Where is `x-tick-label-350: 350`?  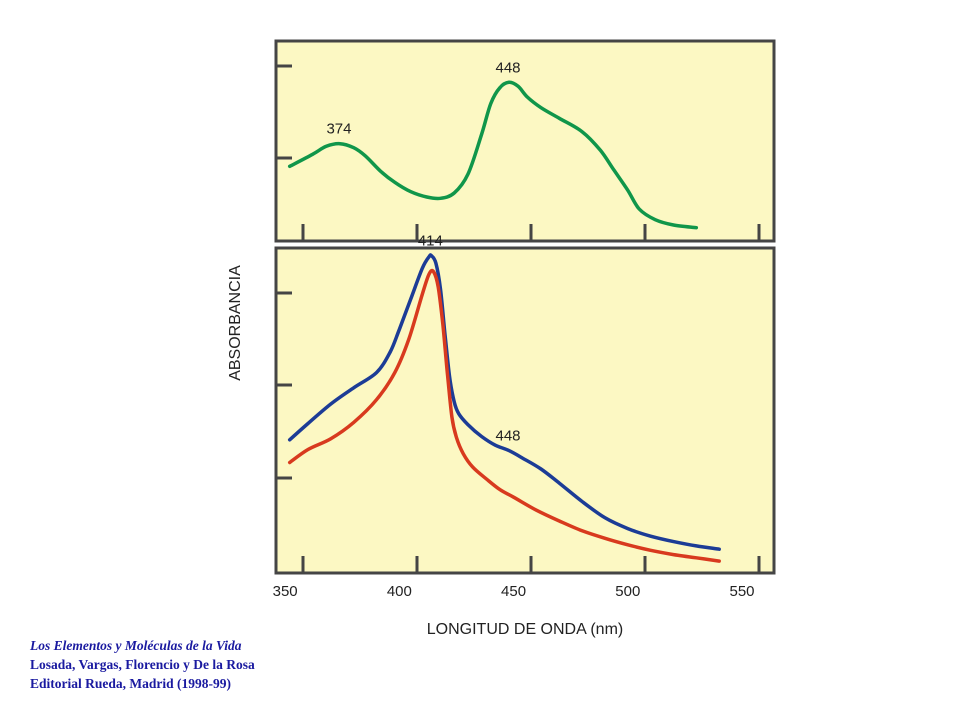 x-tick-label-350: 350 is located at coordinates (285, 591).